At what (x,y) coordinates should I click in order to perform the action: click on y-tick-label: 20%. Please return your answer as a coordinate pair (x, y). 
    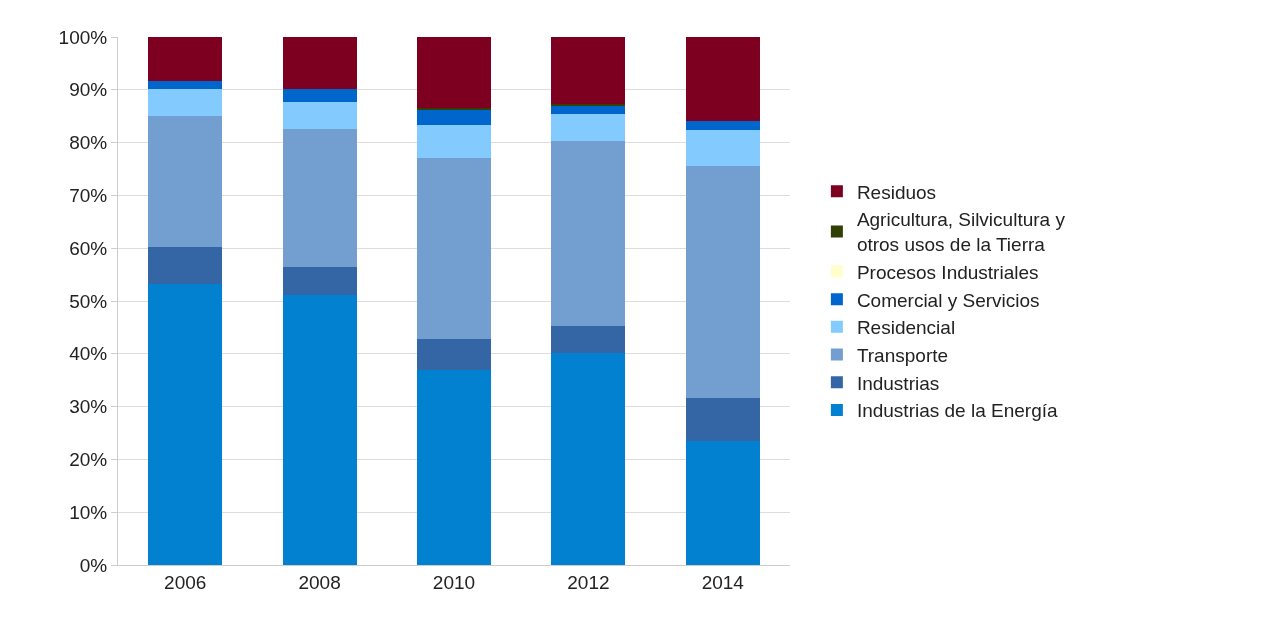
    Looking at the image, I should click on (88, 460).